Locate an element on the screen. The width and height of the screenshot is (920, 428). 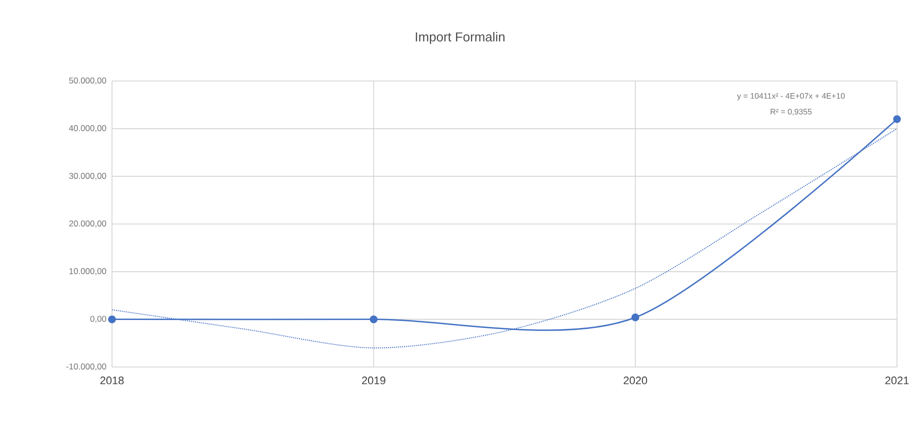
x-tick-label: 2019 is located at coordinates (374, 380).